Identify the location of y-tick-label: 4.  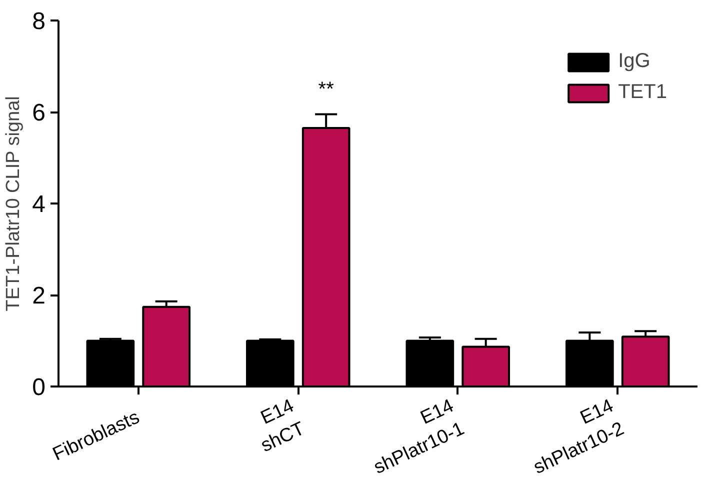
(39, 204).